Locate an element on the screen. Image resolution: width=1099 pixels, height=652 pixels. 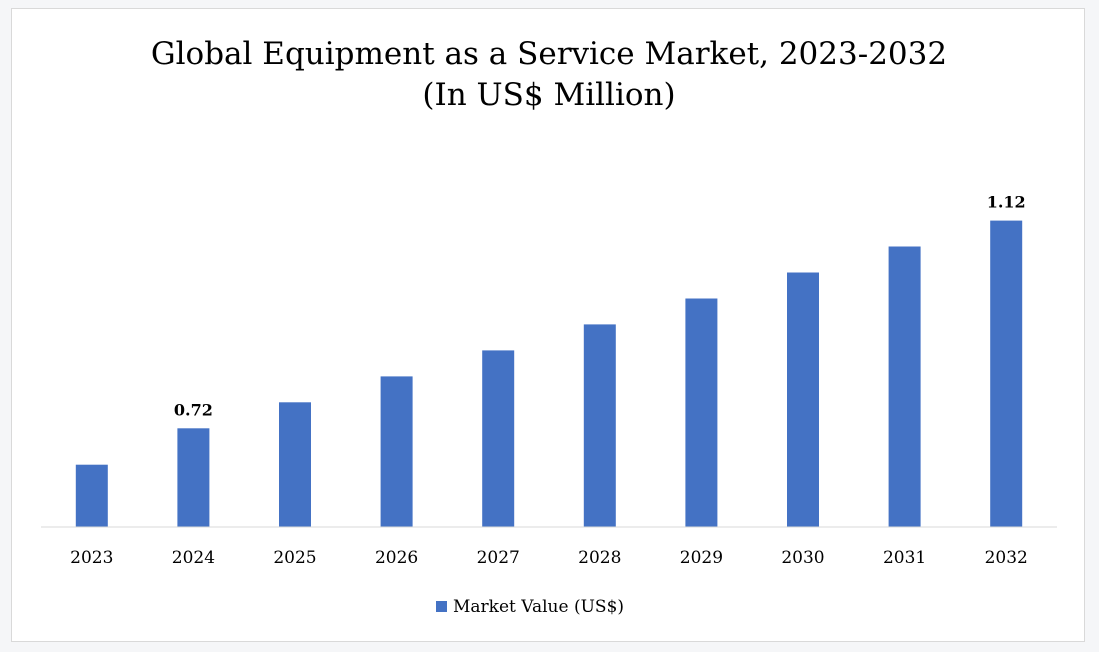
bar-2023 is located at coordinates (91, 495).